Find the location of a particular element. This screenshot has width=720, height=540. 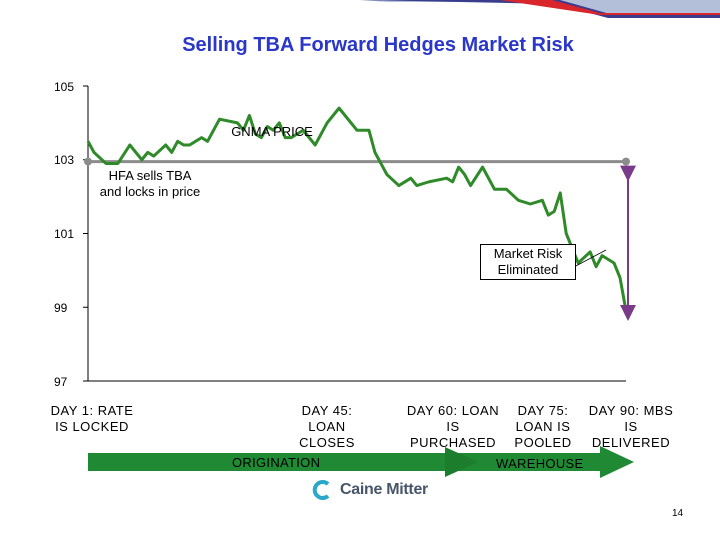

company-logo: Caine Mitter is located at coordinates (369, 490).